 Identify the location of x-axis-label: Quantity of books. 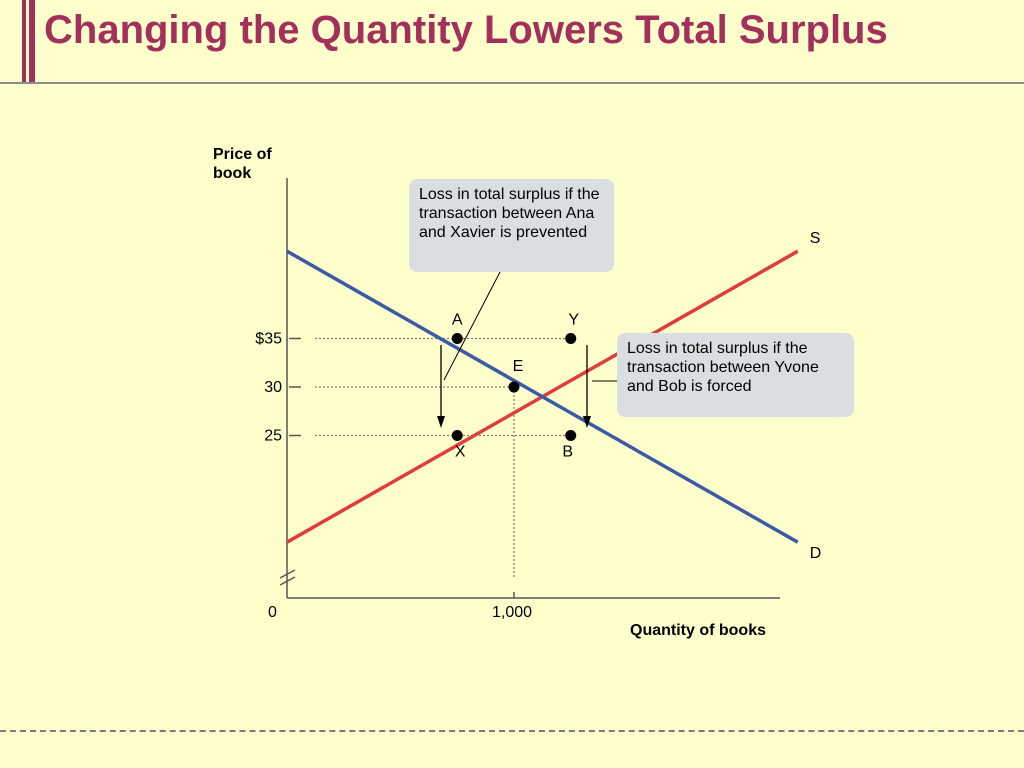
(698, 630).